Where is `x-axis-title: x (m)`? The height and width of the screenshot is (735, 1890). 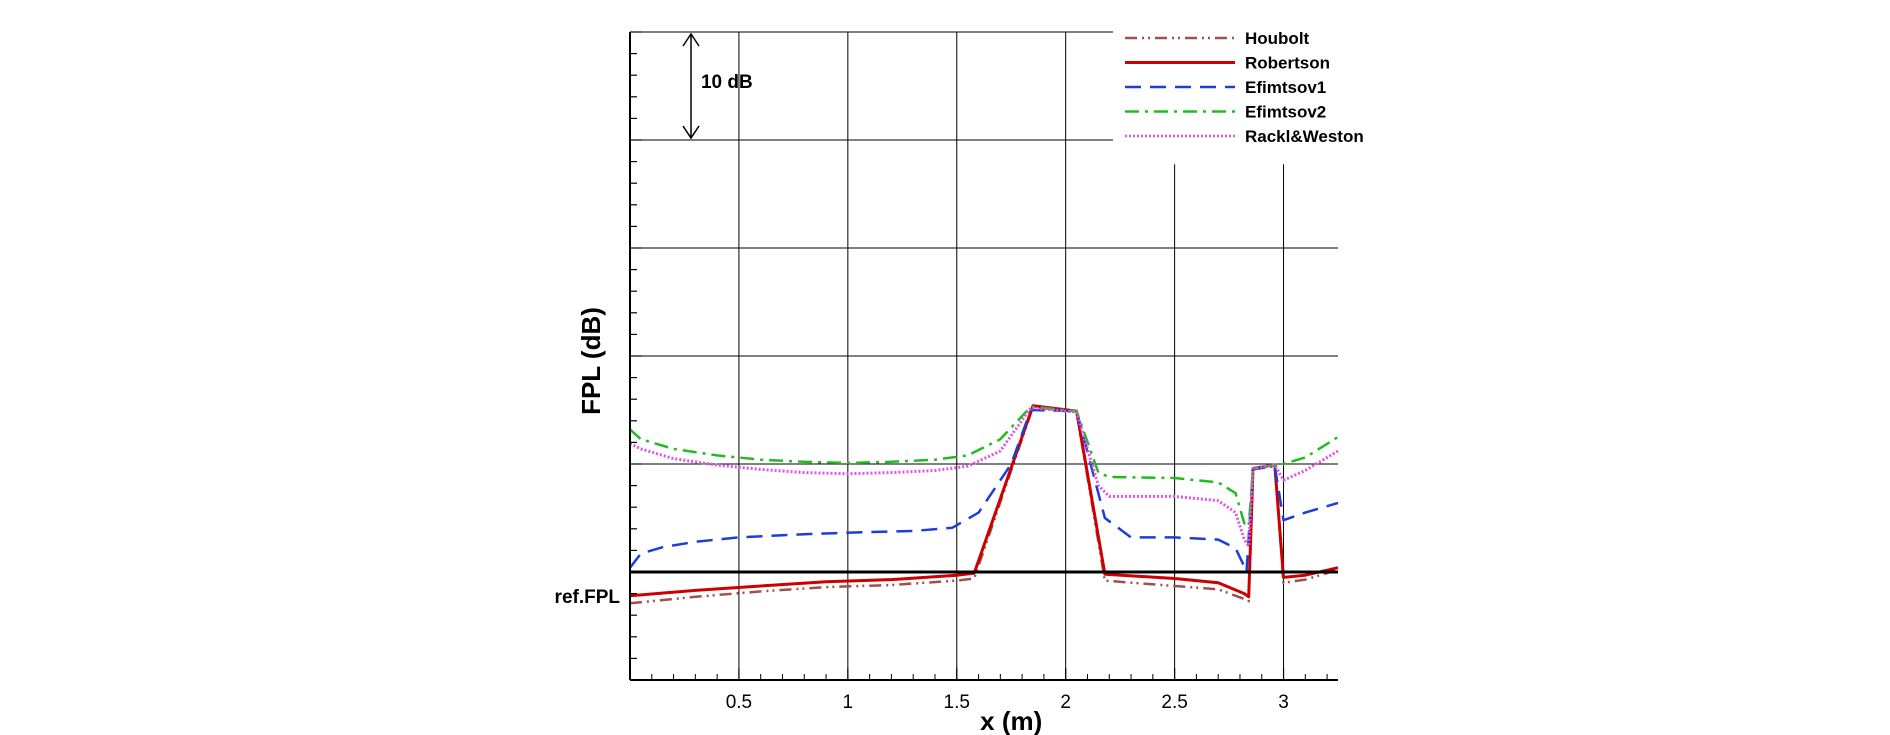
x-axis-title: x (m) is located at coordinates (1011, 720).